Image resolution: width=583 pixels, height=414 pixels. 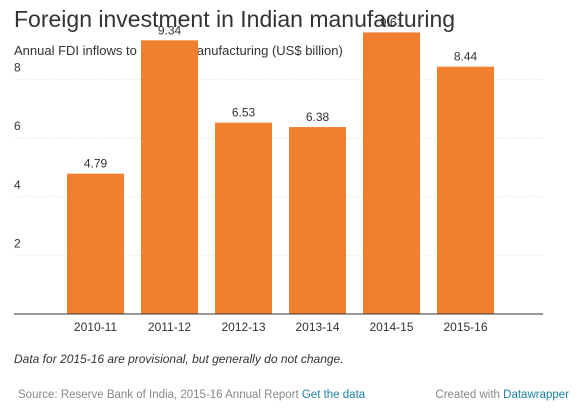 What do you see at coordinates (391, 327) in the screenshot?
I see `x-tick-label: 2014-15` at bounding box center [391, 327].